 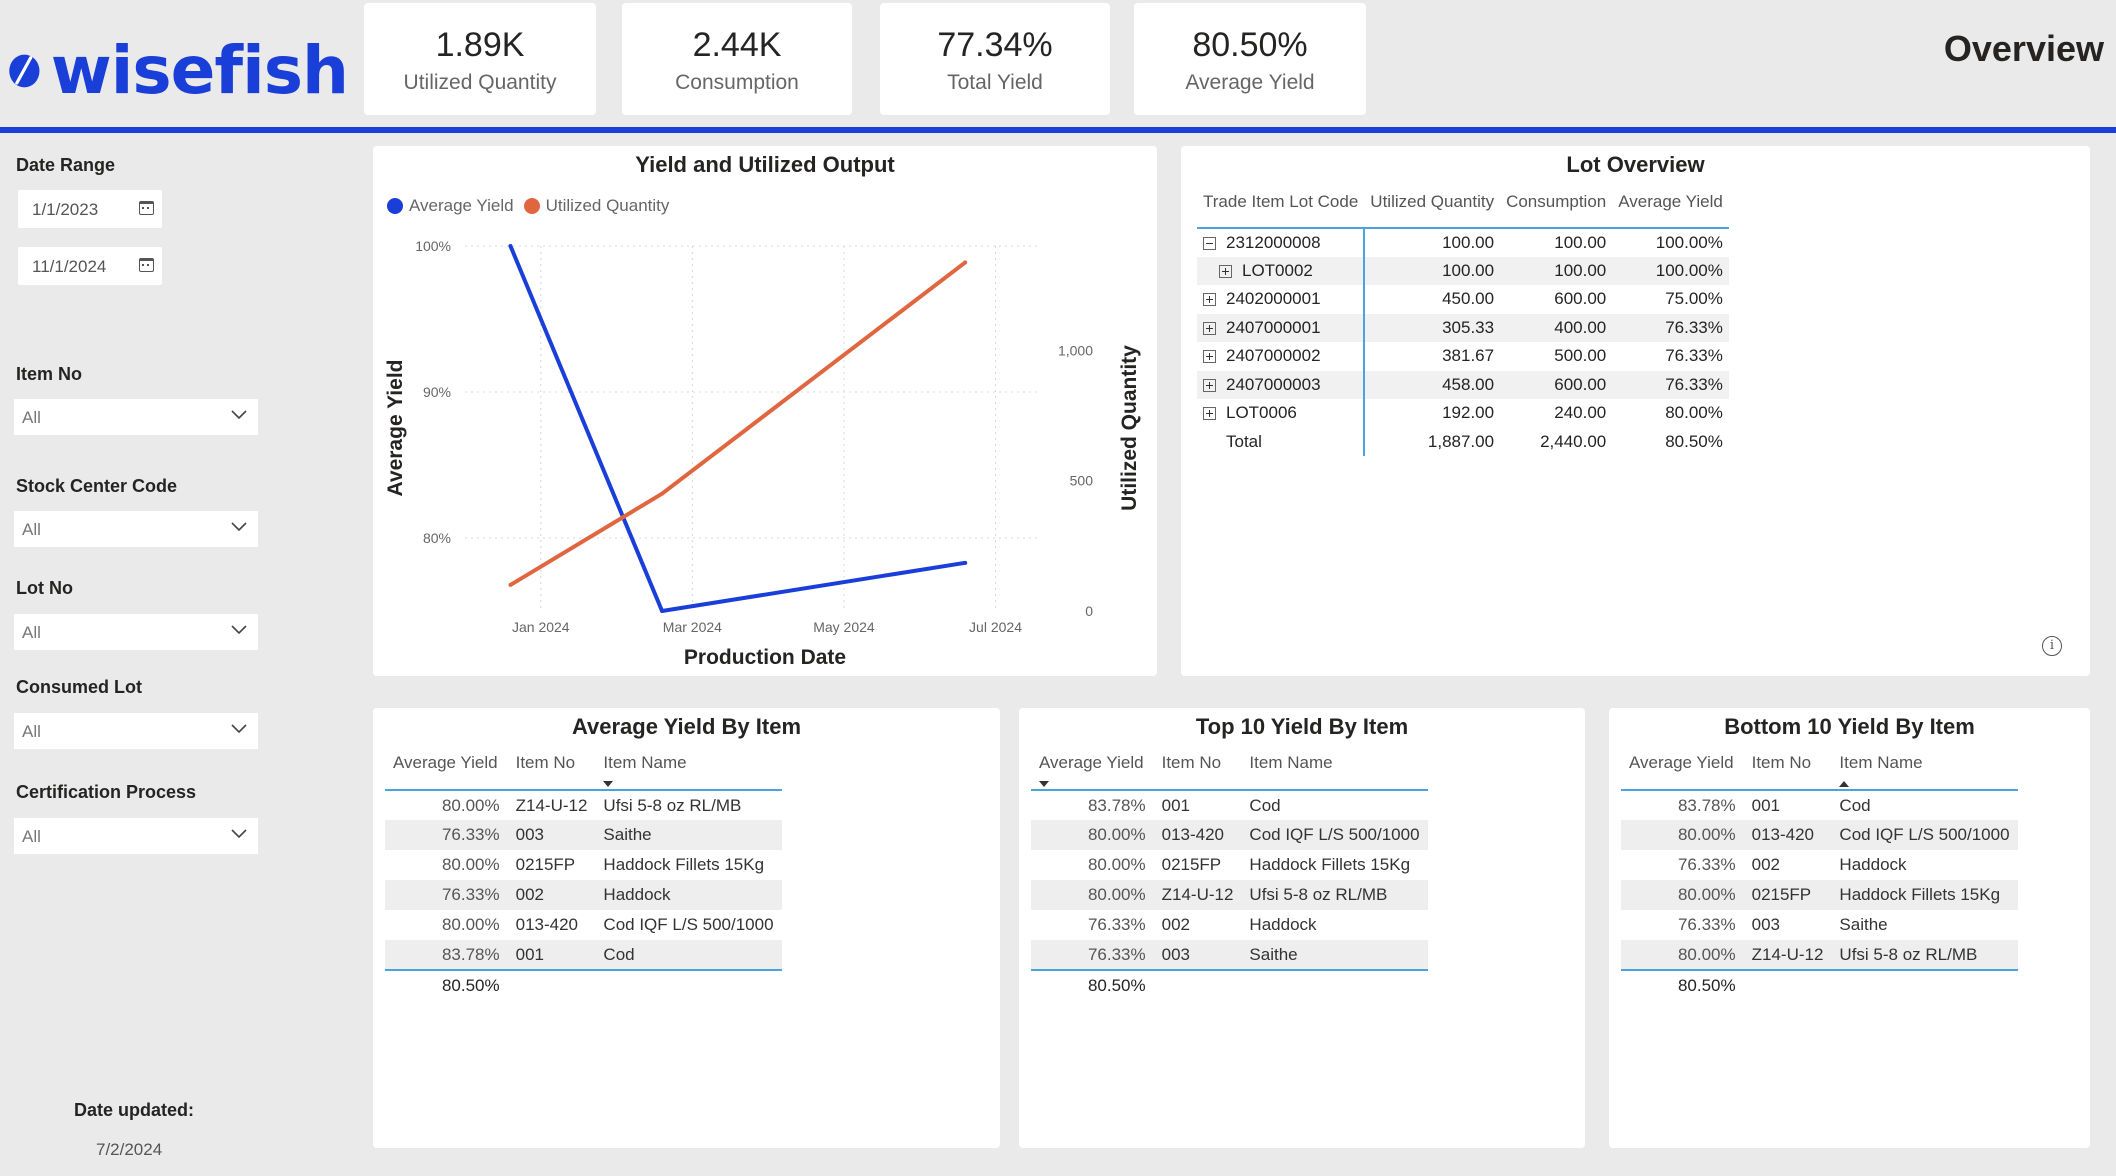 I want to click on lot-row: 2407000003 458.00 600.00 76.33%, so click(x=1463, y=384).